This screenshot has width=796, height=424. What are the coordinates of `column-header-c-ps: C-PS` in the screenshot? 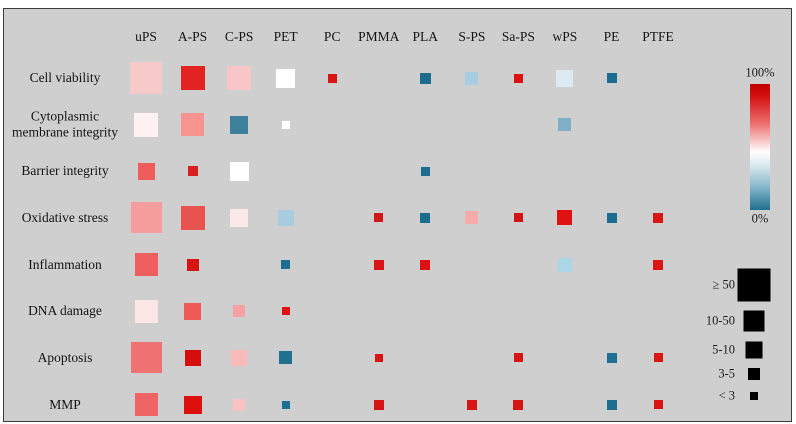 It's located at (239, 36).